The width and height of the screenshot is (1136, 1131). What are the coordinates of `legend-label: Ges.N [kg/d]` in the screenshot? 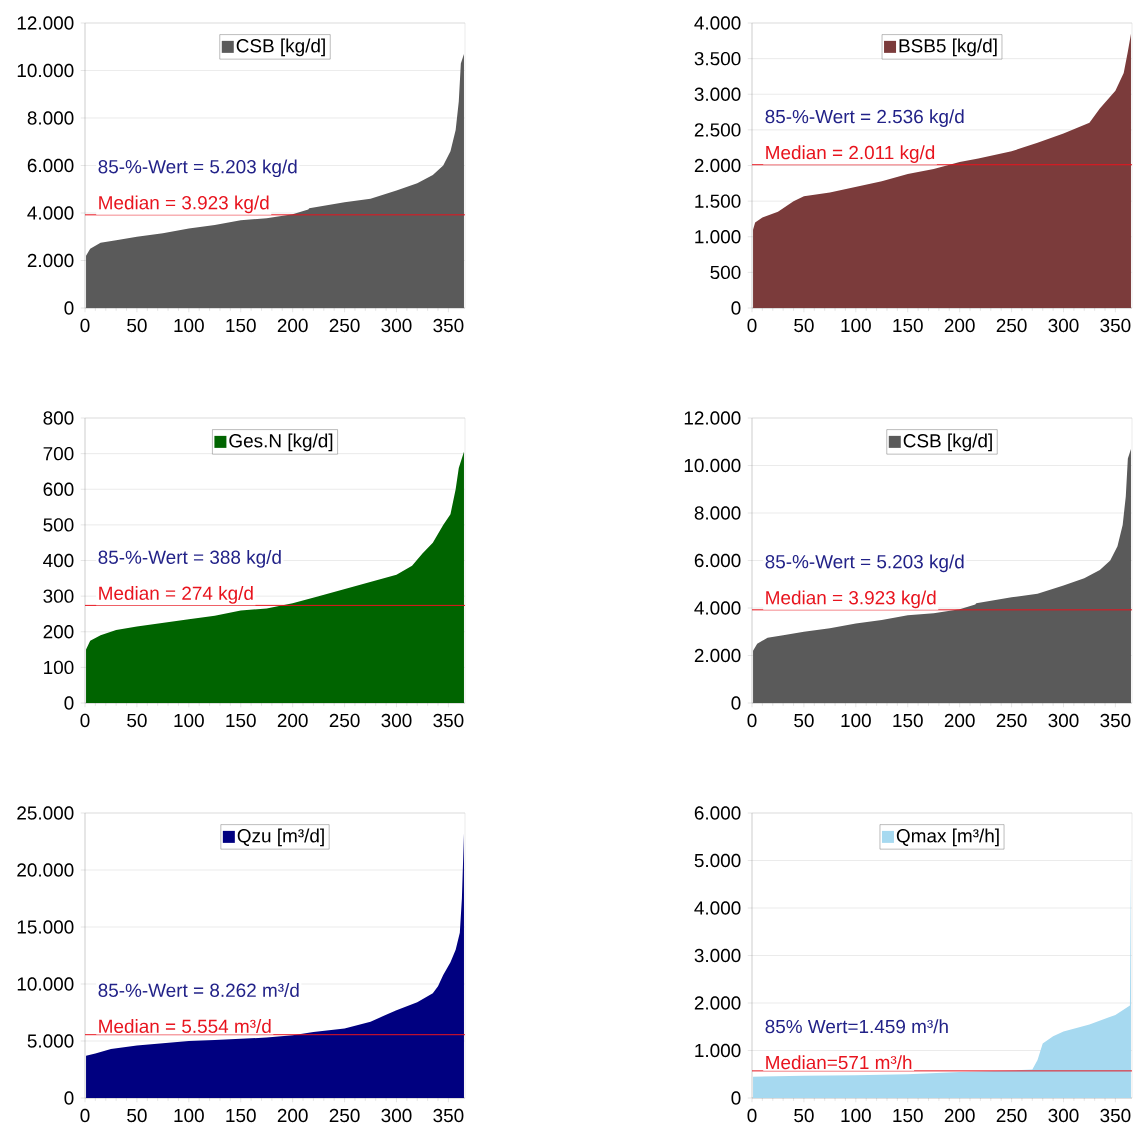 It's located at (281, 442).